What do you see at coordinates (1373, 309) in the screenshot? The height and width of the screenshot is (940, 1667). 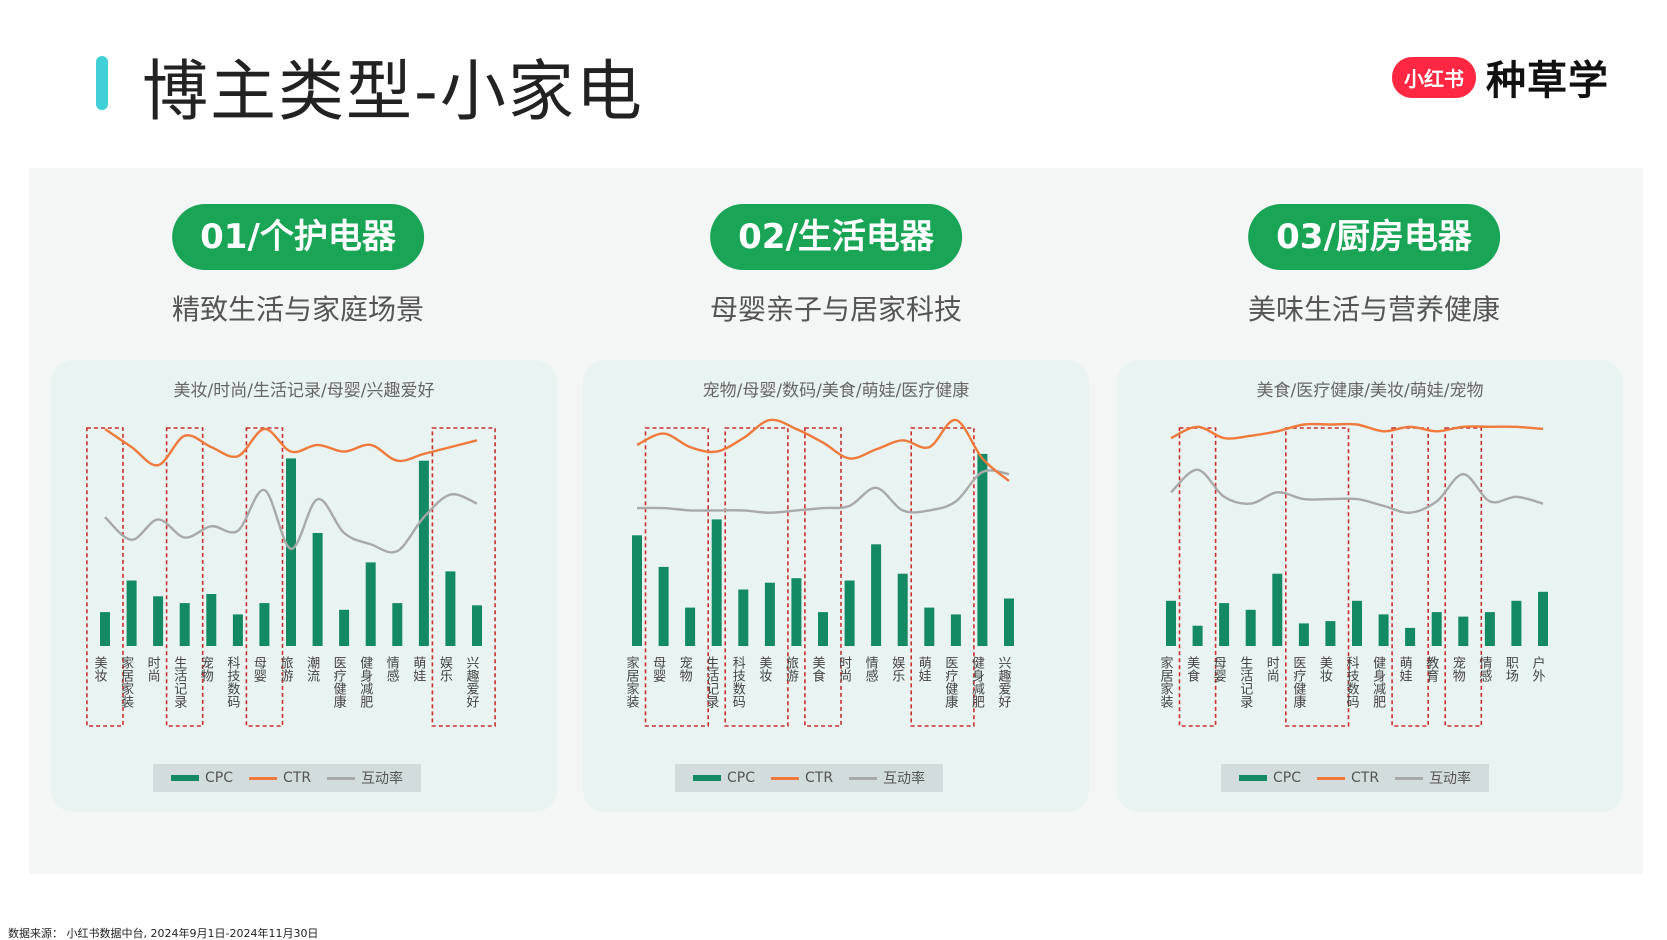 I see `section-subtitle: 美味生活与营养健康` at bounding box center [1373, 309].